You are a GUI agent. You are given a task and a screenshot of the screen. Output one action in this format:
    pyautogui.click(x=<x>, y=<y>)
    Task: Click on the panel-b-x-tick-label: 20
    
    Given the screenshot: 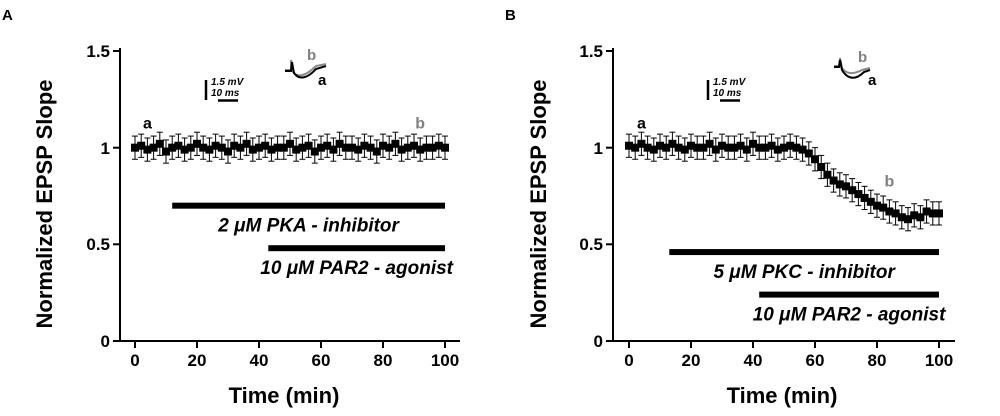 What is the action you would take?
    pyautogui.click(x=691, y=360)
    